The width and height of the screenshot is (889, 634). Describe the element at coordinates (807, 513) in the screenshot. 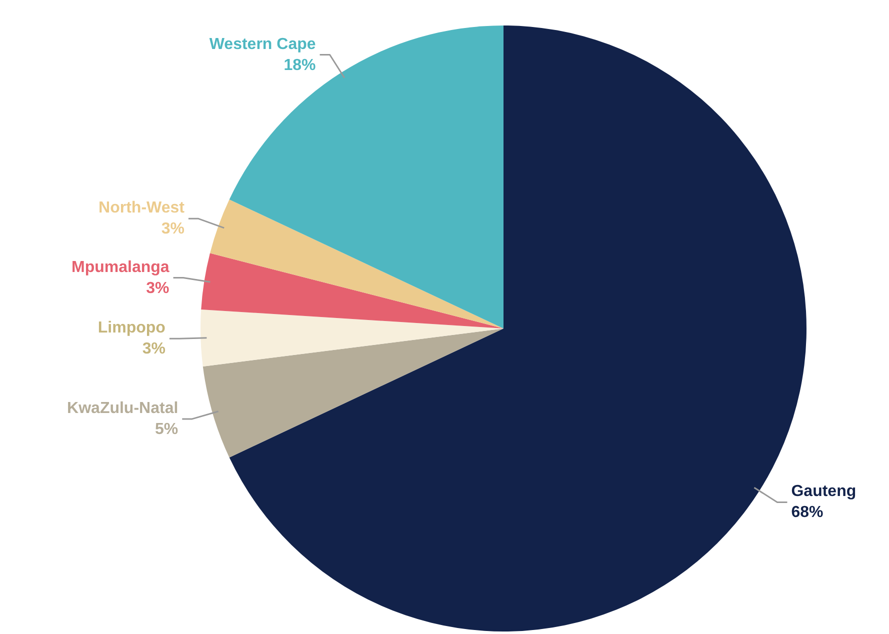

I see `data-label: 68%` at that location.